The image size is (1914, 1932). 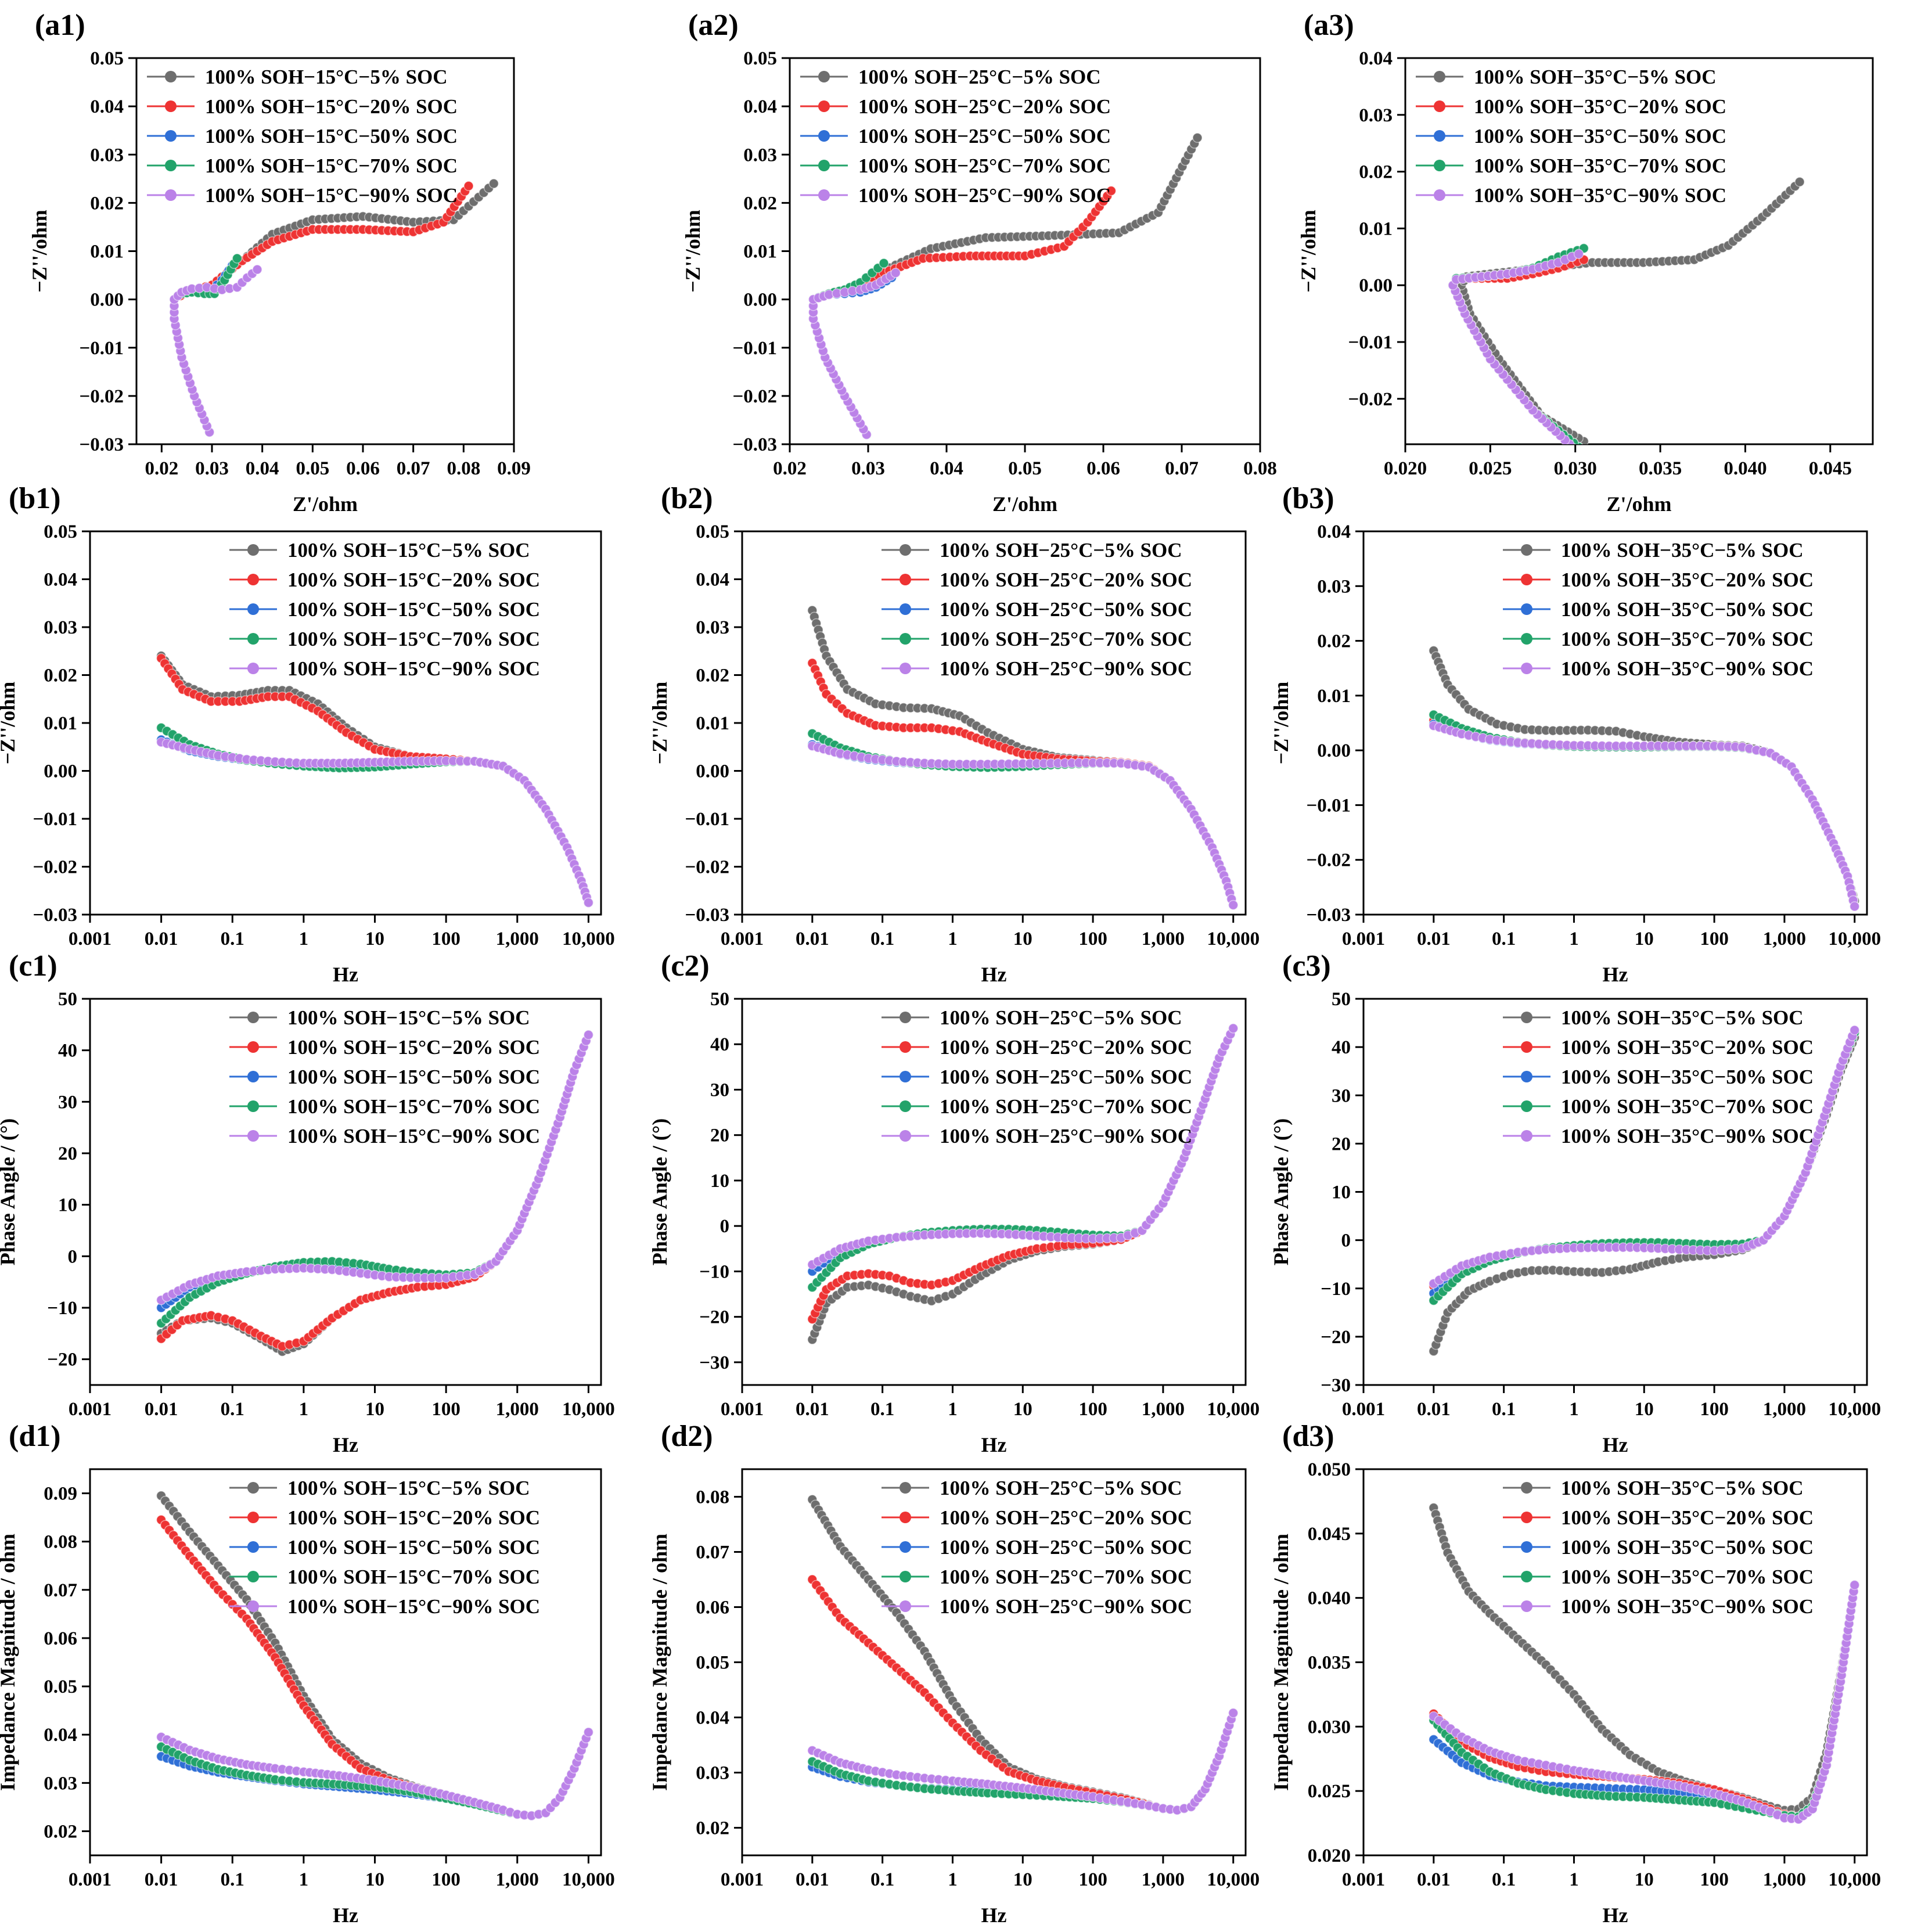 What do you see at coordinates (312, 468) in the screenshot?
I see `x-tick-label: 0.05` at bounding box center [312, 468].